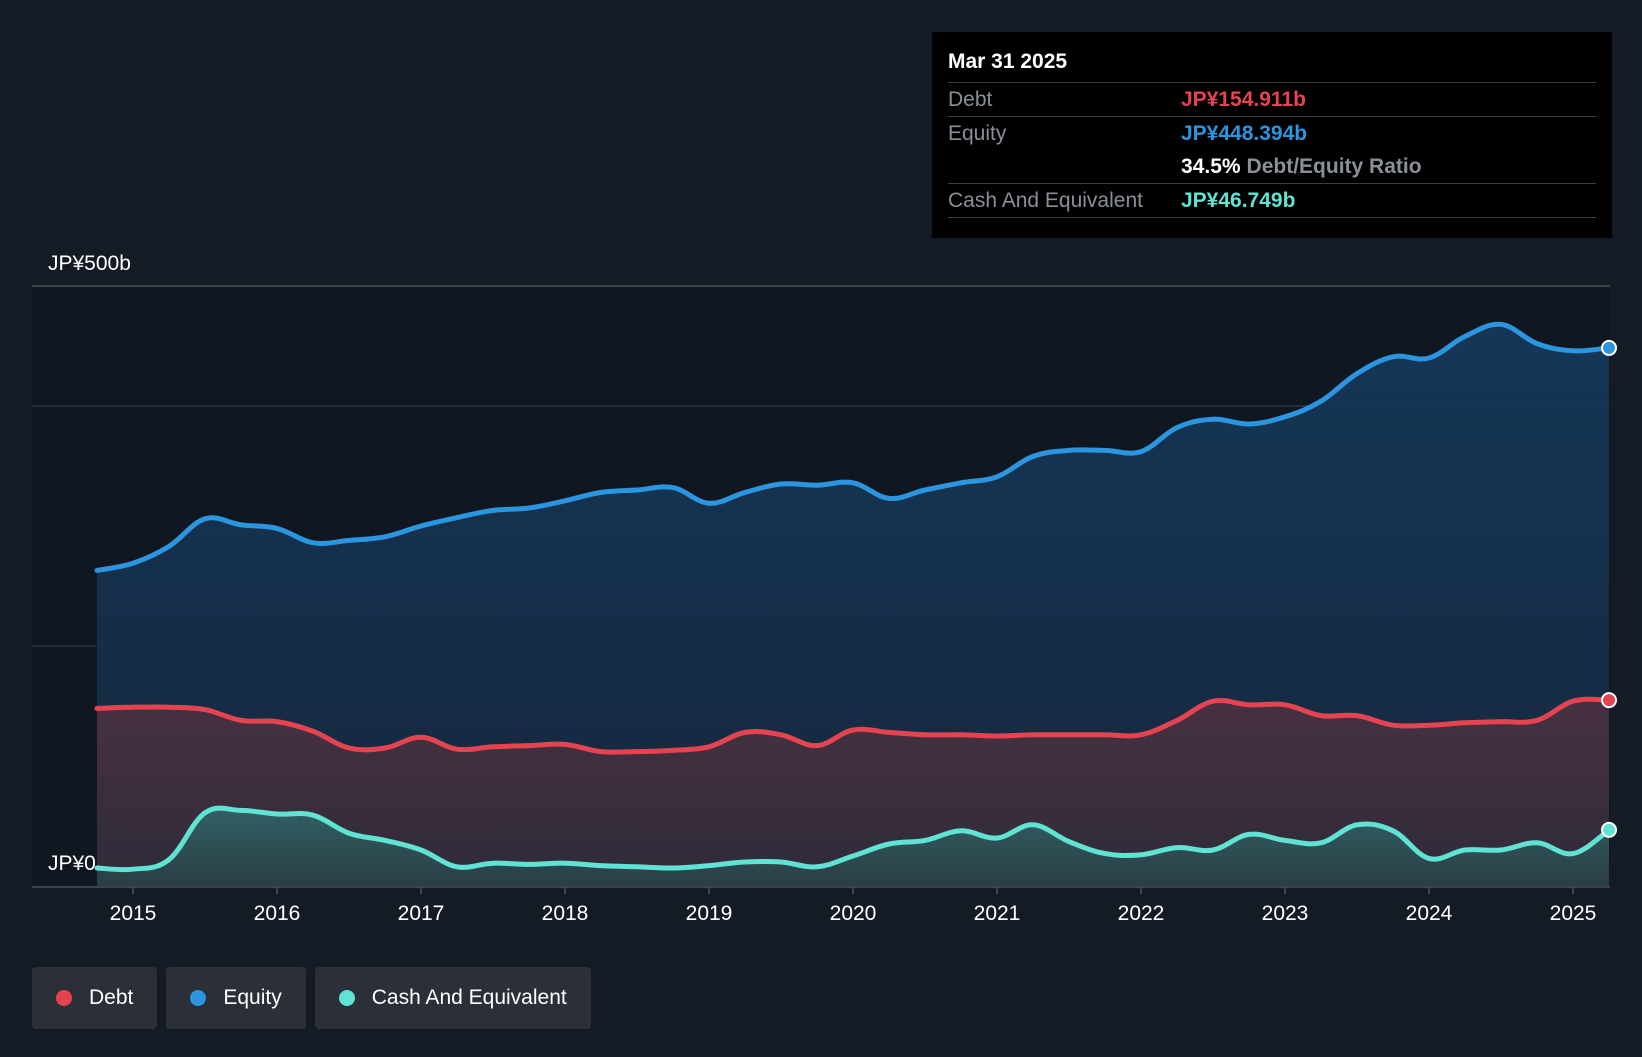 The width and height of the screenshot is (1642, 1057). I want to click on chart-legend: Debt Equity Cash And Equivalent, so click(311, 998).